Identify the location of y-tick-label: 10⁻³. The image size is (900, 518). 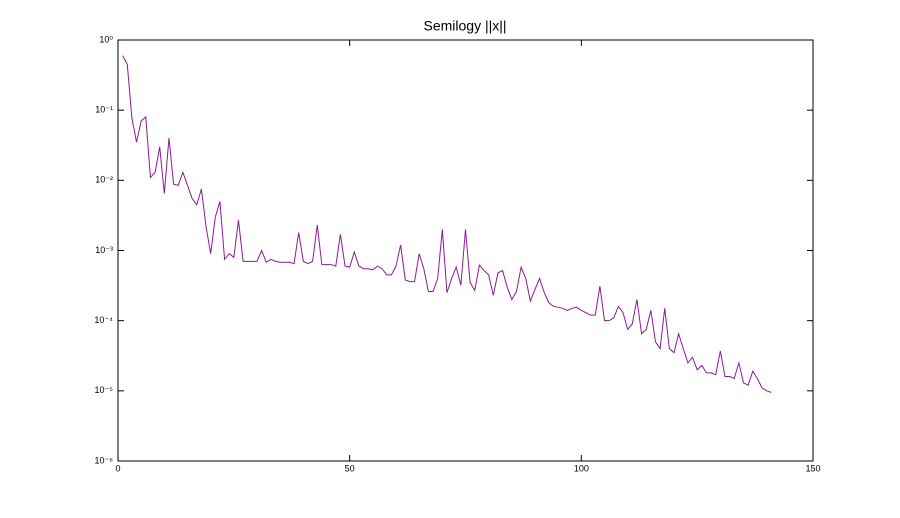
(104, 250).